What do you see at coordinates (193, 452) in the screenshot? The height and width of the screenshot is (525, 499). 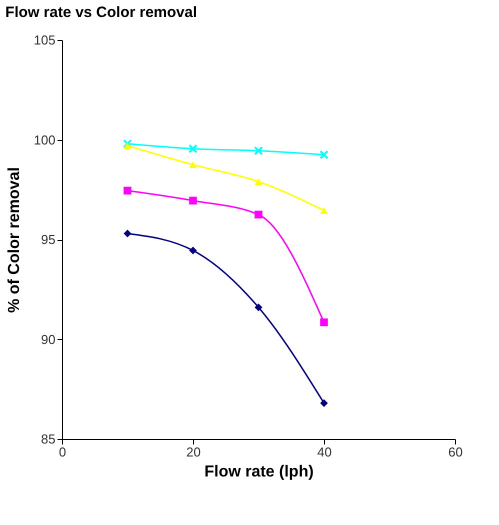 I see `x-tick-label: 20` at bounding box center [193, 452].